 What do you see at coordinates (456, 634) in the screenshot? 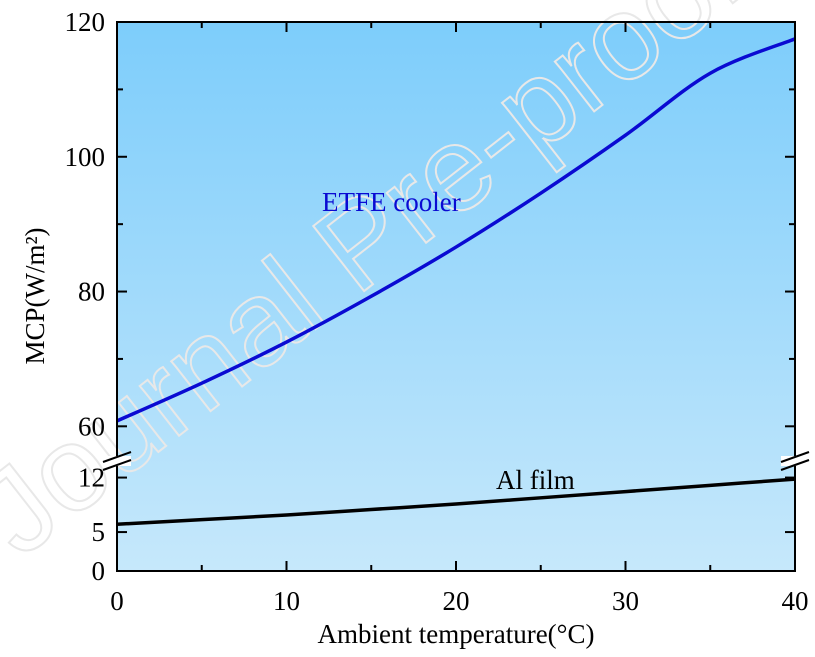
I see `x-axis-title: Ambient temperature(°C)` at bounding box center [456, 634].